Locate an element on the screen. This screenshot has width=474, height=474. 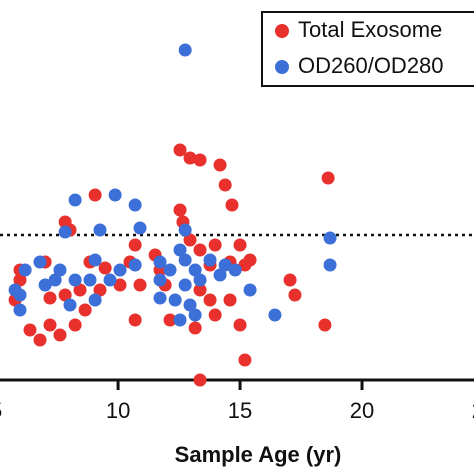
legend-box is located at coordinates (367, 49).